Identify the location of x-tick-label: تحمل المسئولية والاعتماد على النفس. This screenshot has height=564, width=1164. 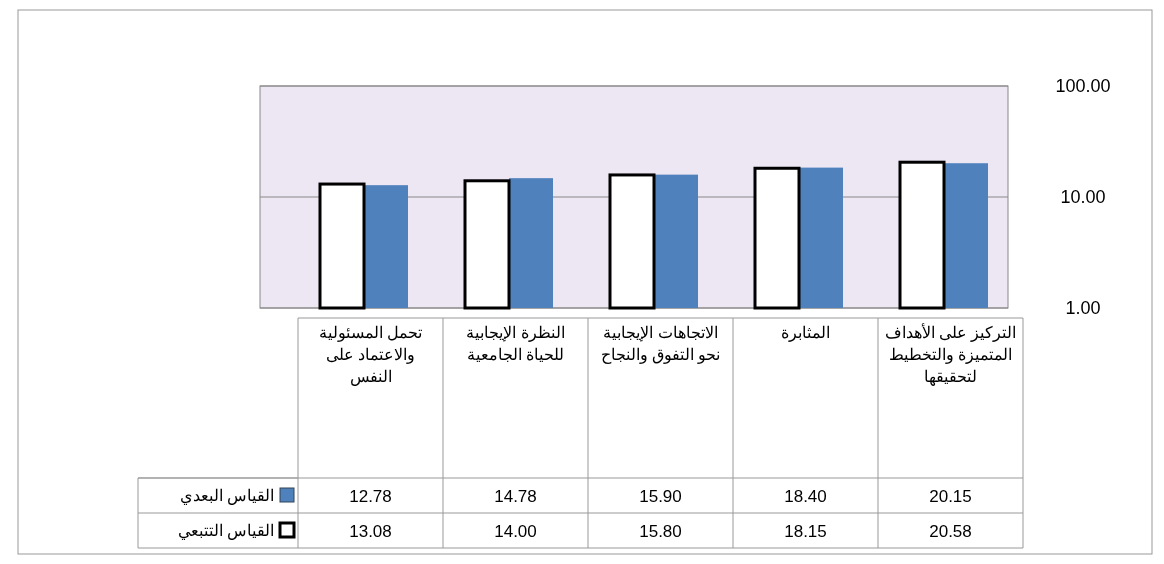
(370, 355).